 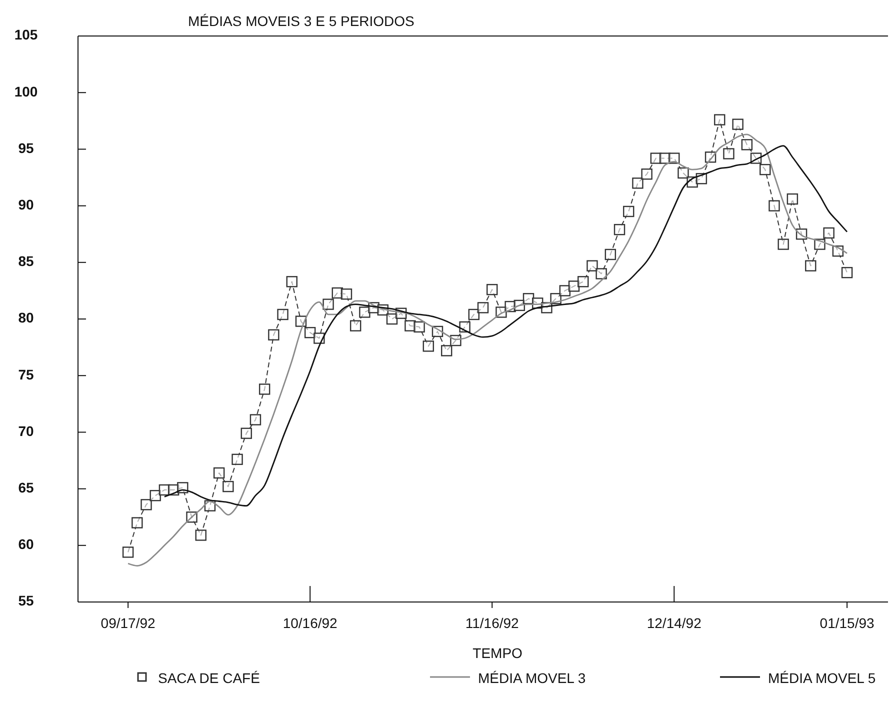 I want to click on y-tick-label: 60, so click(x=26, y=544).